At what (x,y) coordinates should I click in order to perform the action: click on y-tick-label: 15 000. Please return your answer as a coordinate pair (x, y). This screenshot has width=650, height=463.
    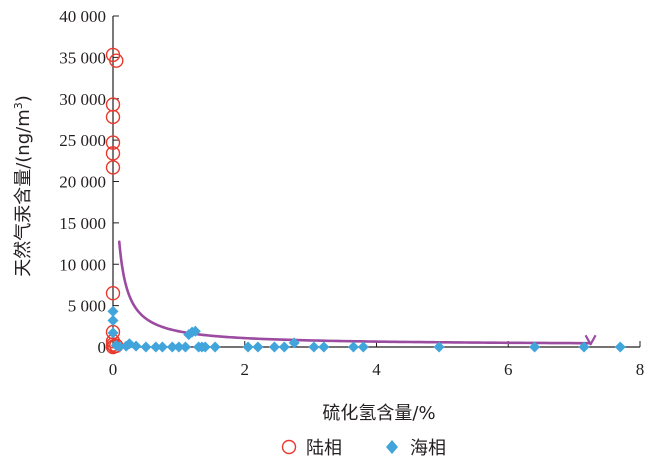
    Looking at the image, I should click on (82, 223).